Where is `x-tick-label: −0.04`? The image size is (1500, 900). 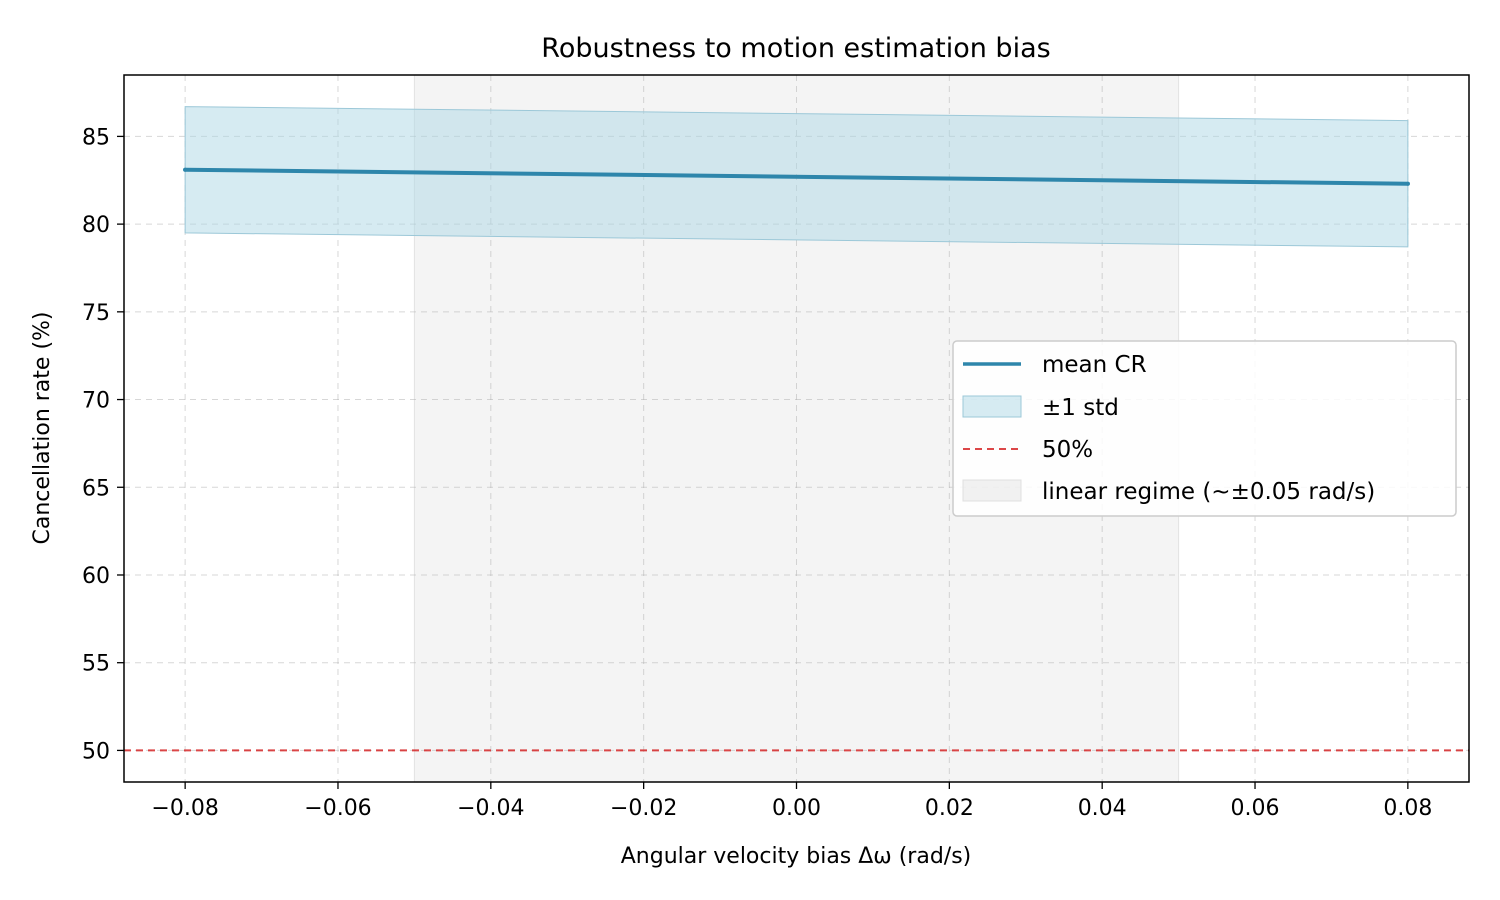 x-tick-label: −0.04 is located at coordinates (490, 808).